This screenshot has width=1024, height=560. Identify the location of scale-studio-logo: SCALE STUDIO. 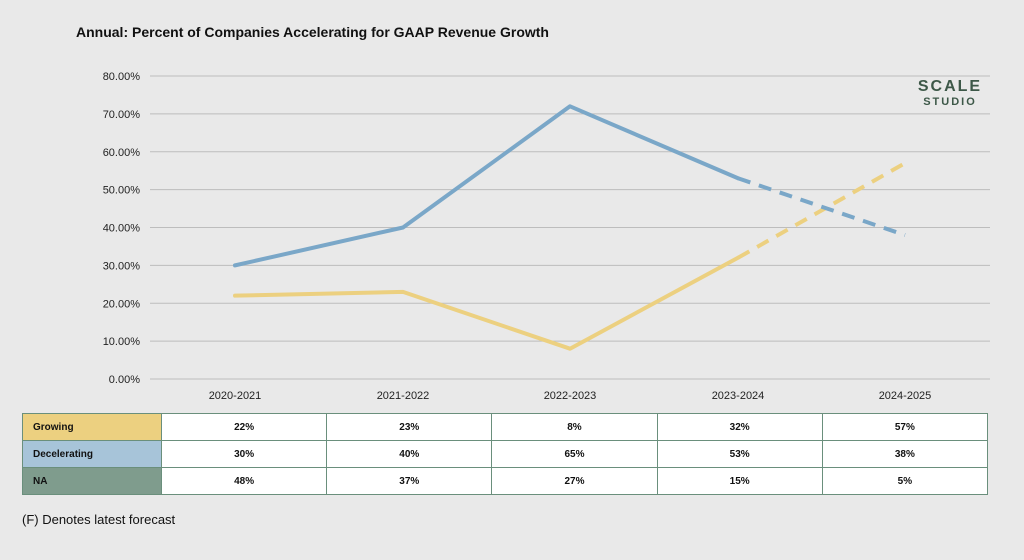
(950, 93).